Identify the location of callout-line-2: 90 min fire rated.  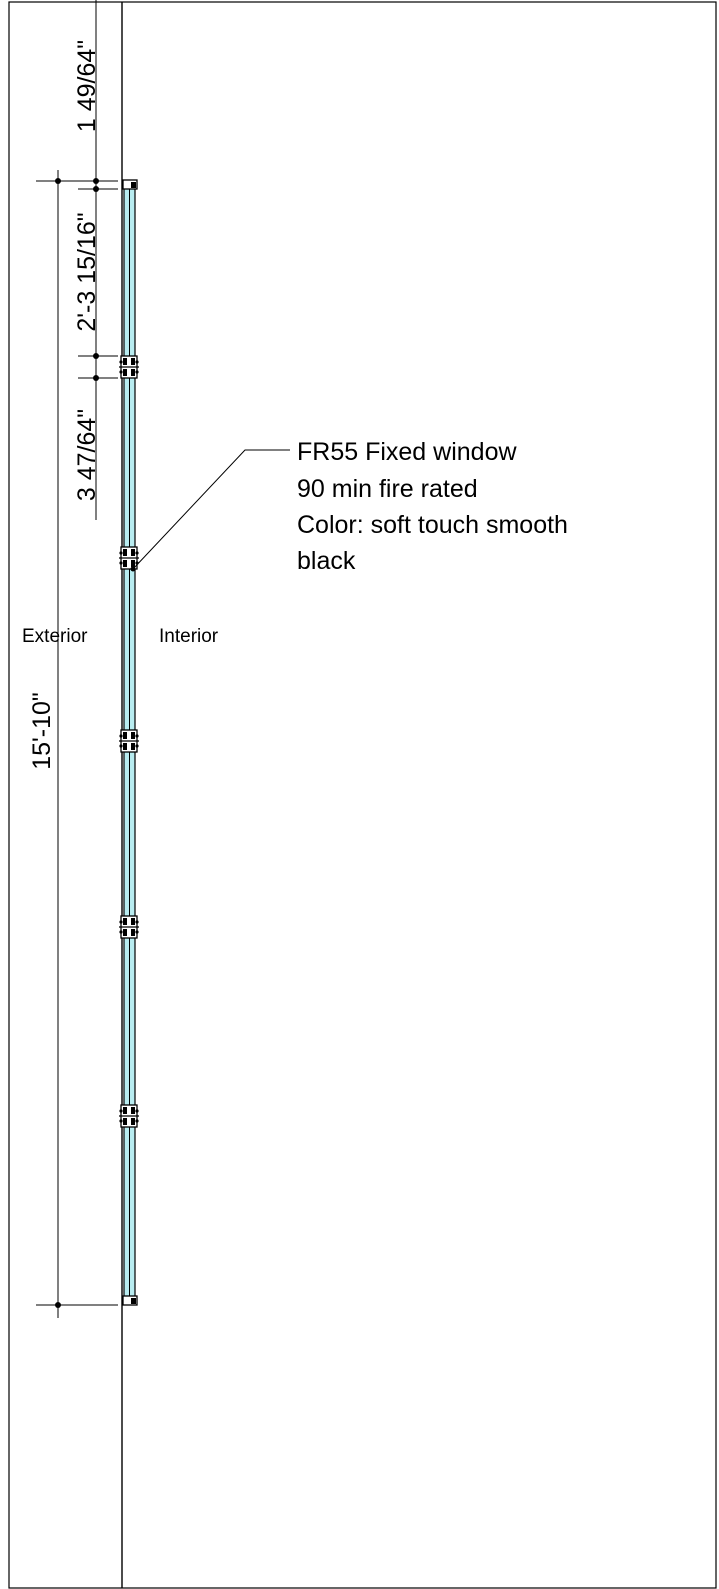
(387, 489).